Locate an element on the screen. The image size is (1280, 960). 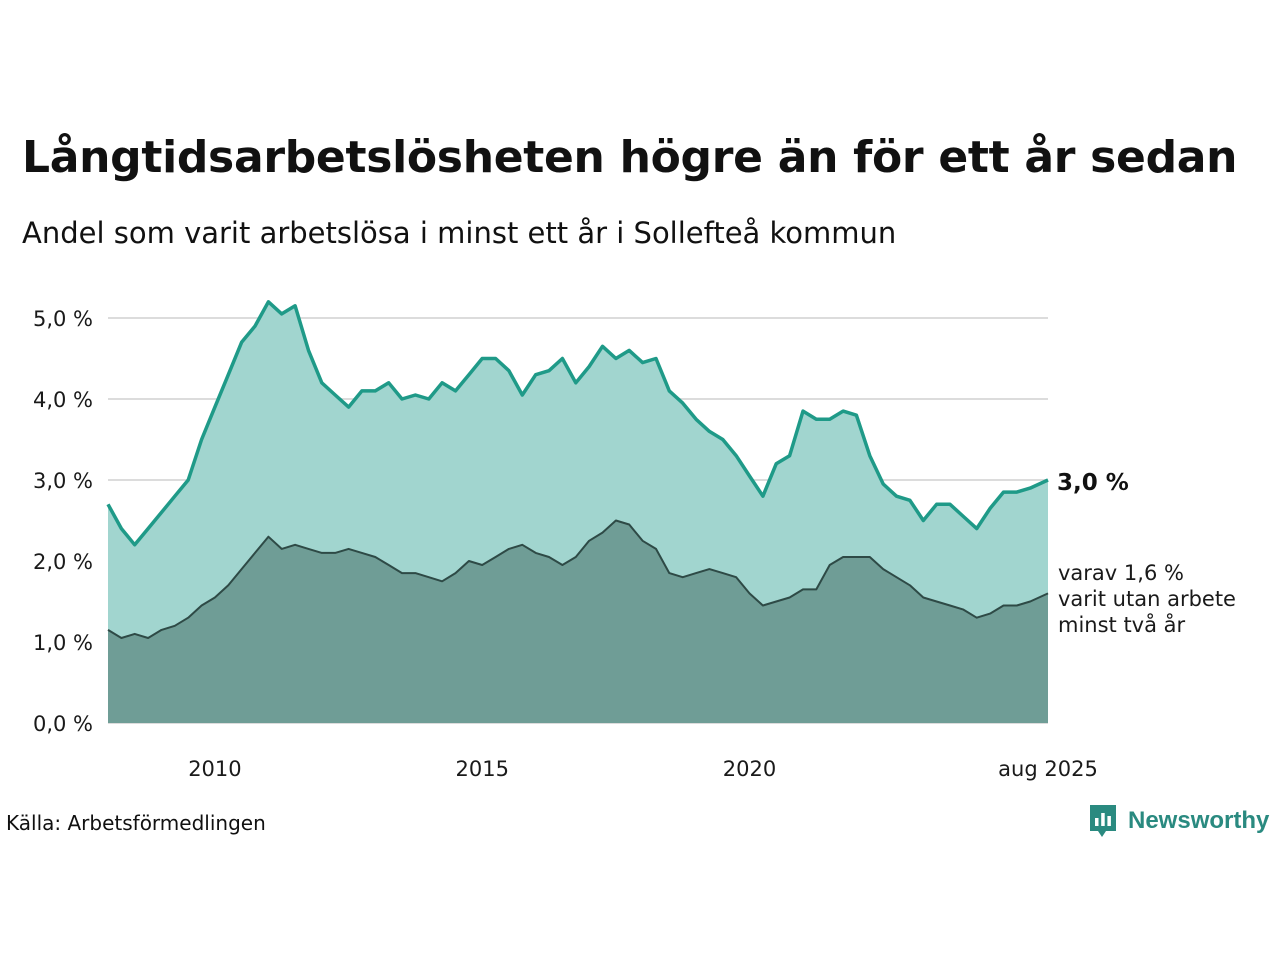
x-axis: 2010 2015 2020 aug 2025 is located at coordinates (643, 769).